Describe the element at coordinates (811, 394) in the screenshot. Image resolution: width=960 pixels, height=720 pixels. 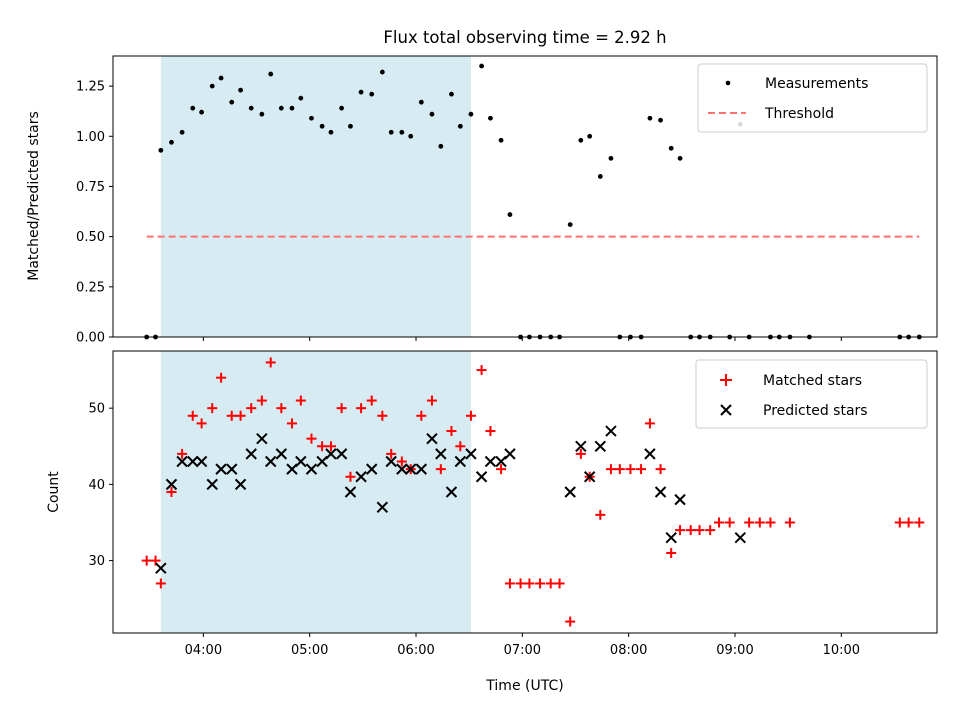
I see `bottom-legend-box` at that location.